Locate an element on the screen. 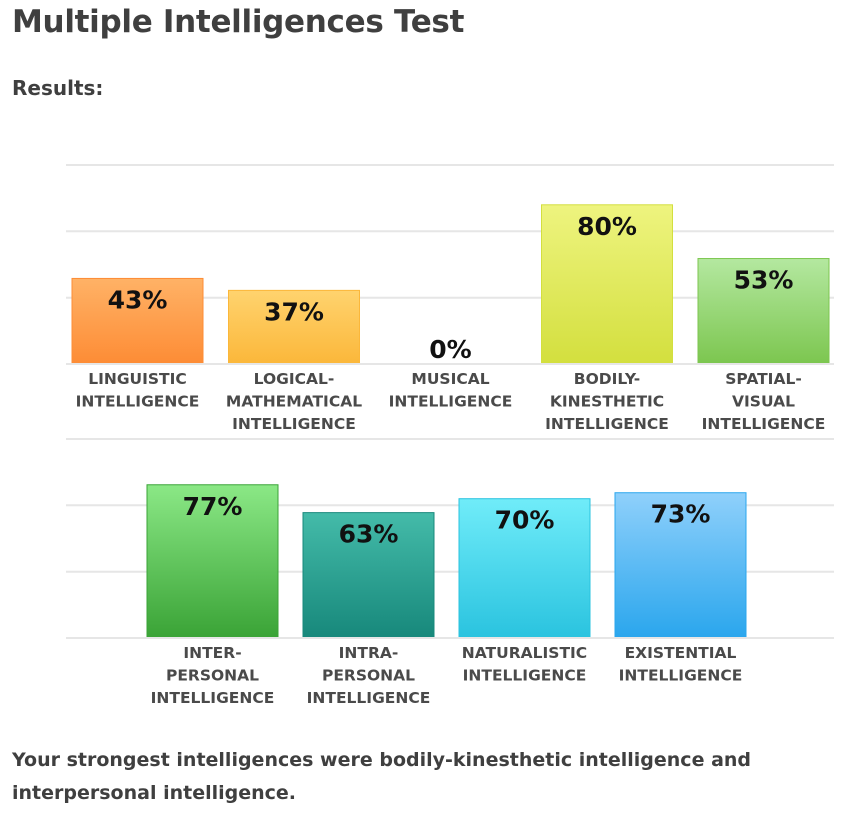 Image resolution: width=842 pixels, height=819 pixels. bar-value-label: 77% is located at coordinates (213, 506).